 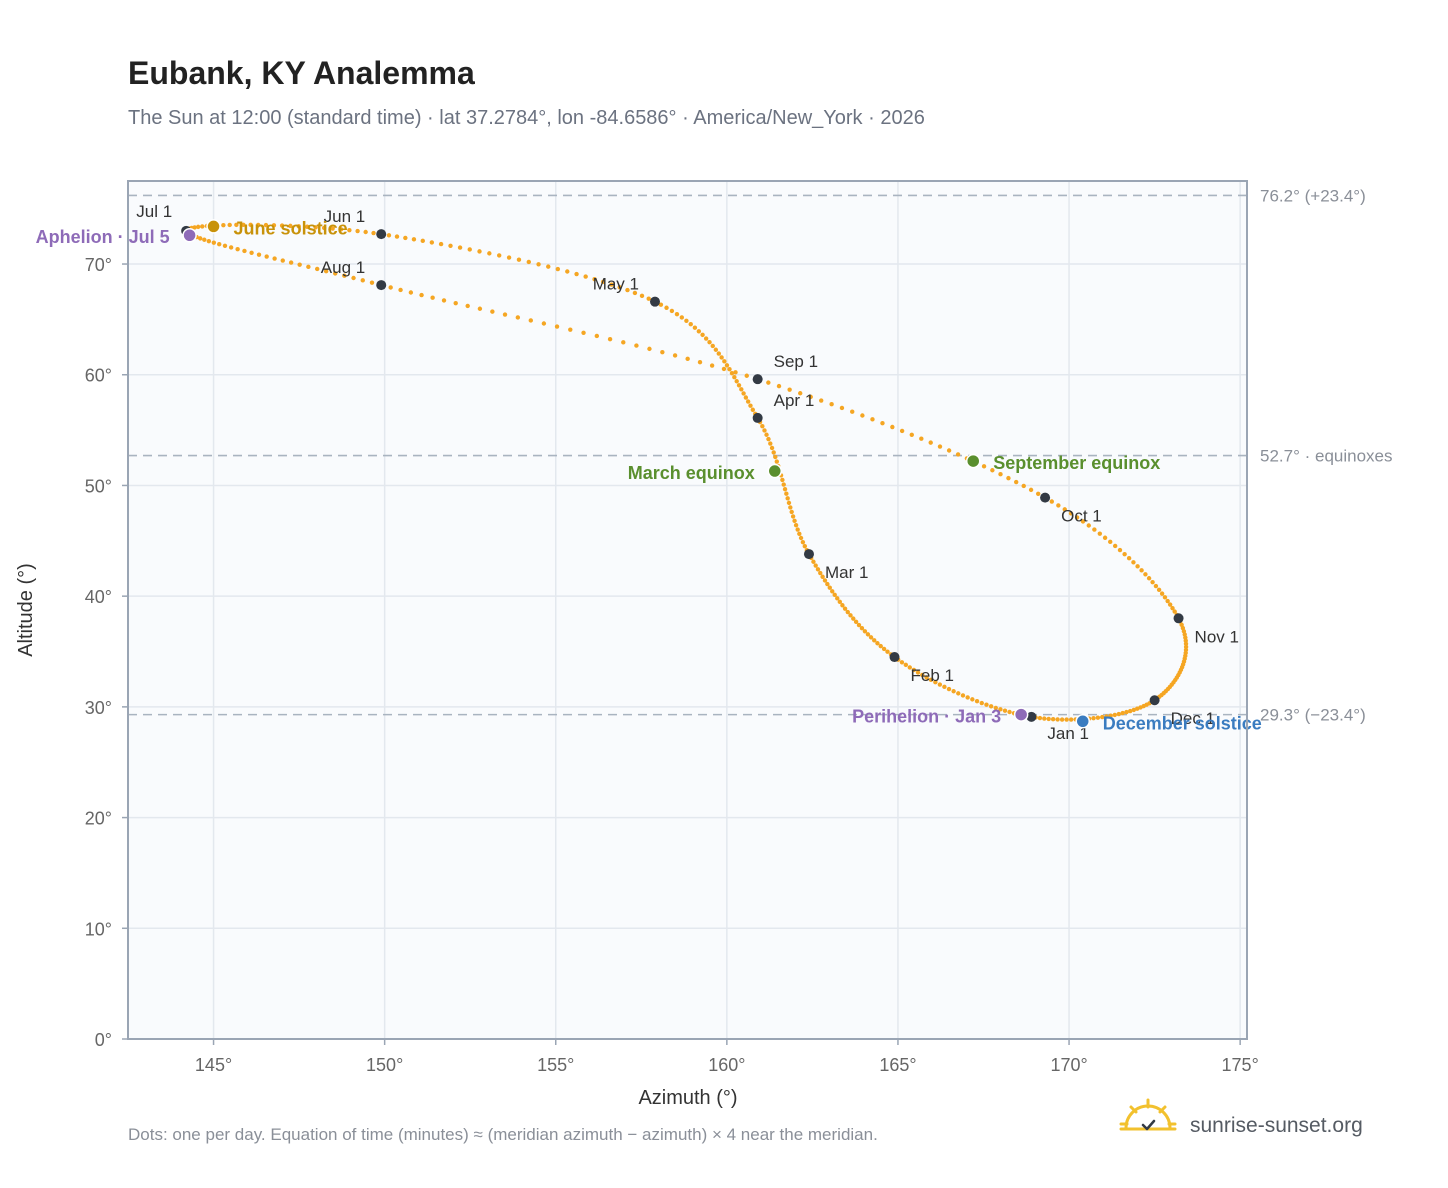 What do you see at coordinates (98, 376) in the screenshot?
I see `y-tick-label: 60°` at bounding box center [98, 376].